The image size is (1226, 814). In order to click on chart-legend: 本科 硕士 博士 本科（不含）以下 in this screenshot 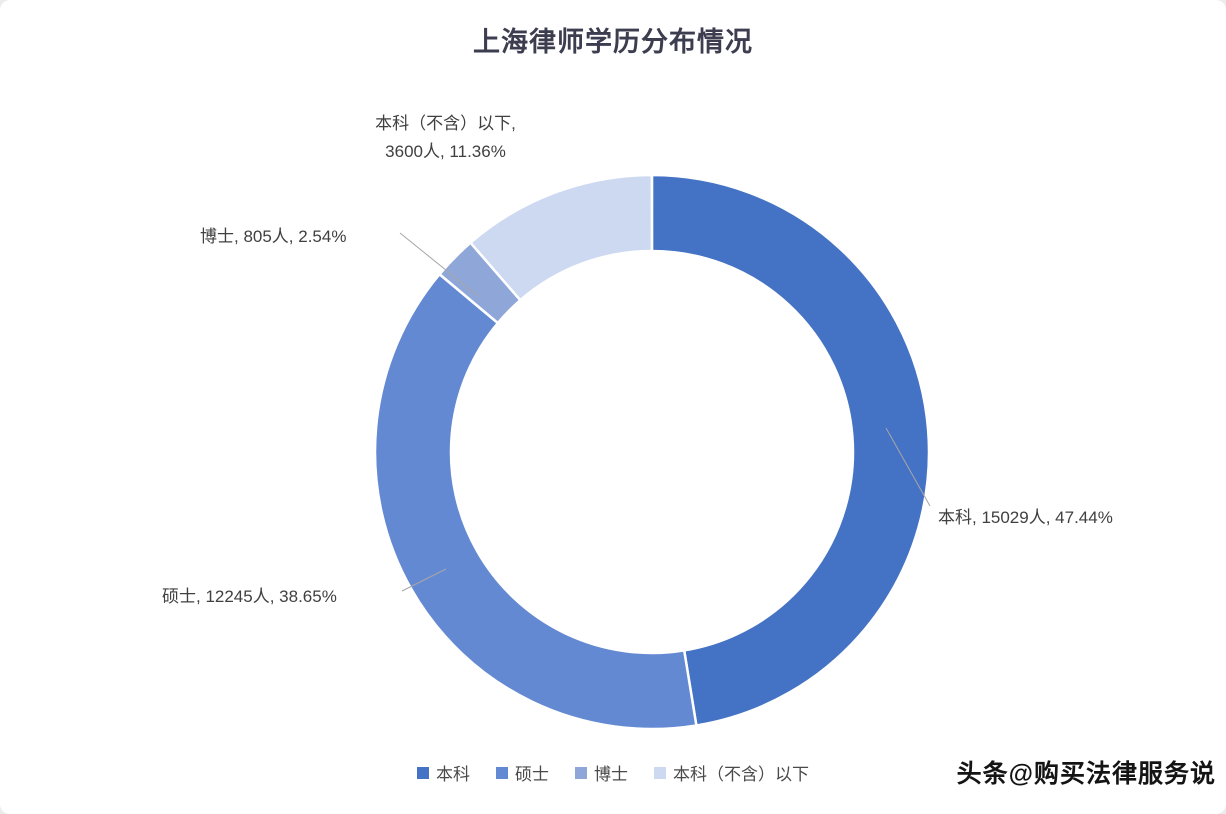, I will do `click(613, 772)`.